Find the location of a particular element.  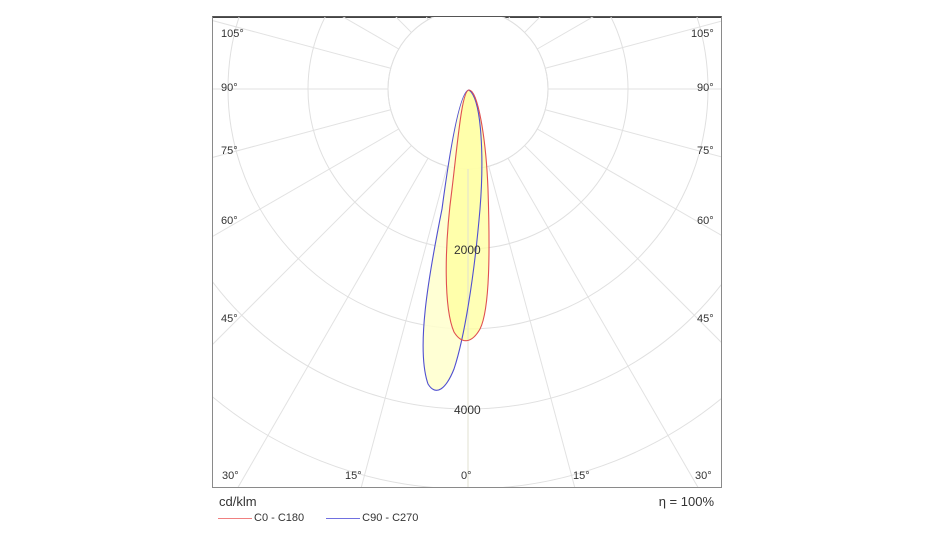

legend: C0 - C180 C90 - C270 is located at coordinates (318, 518).